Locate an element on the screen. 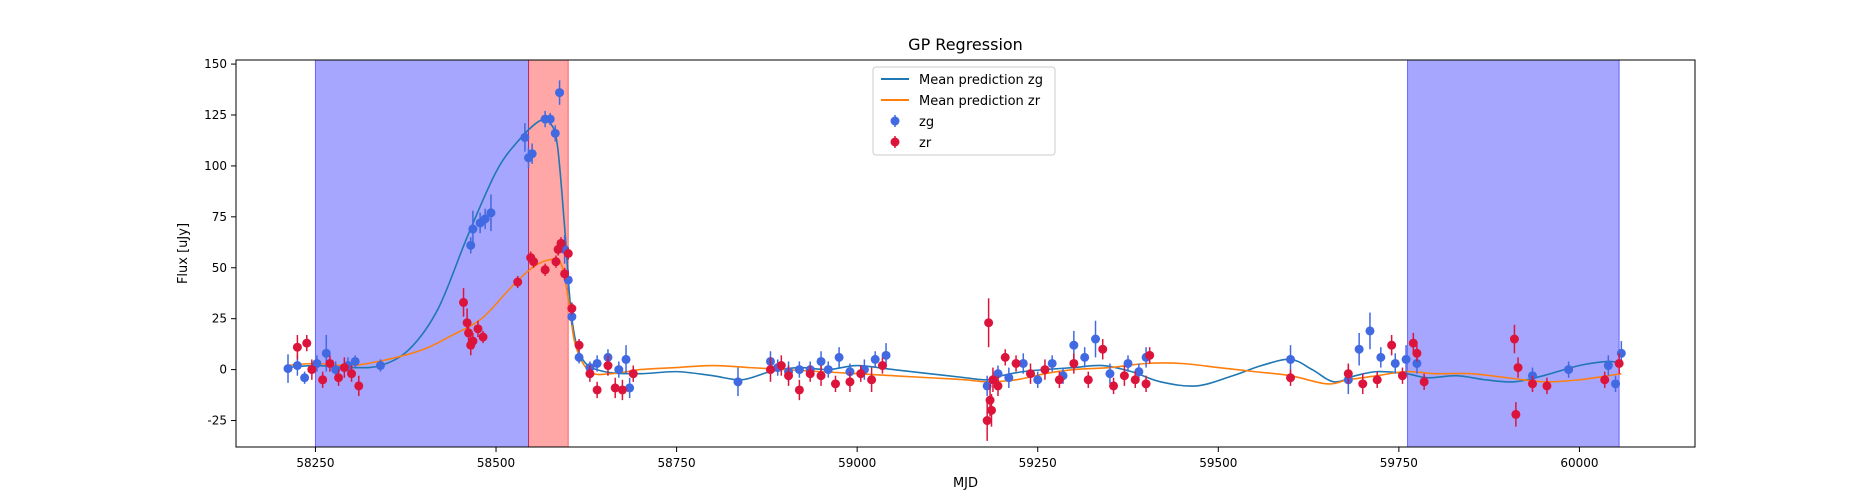 This screenshot has width=1875, height=500. chart-title: GP Regression is located at coordinates (965, 44).